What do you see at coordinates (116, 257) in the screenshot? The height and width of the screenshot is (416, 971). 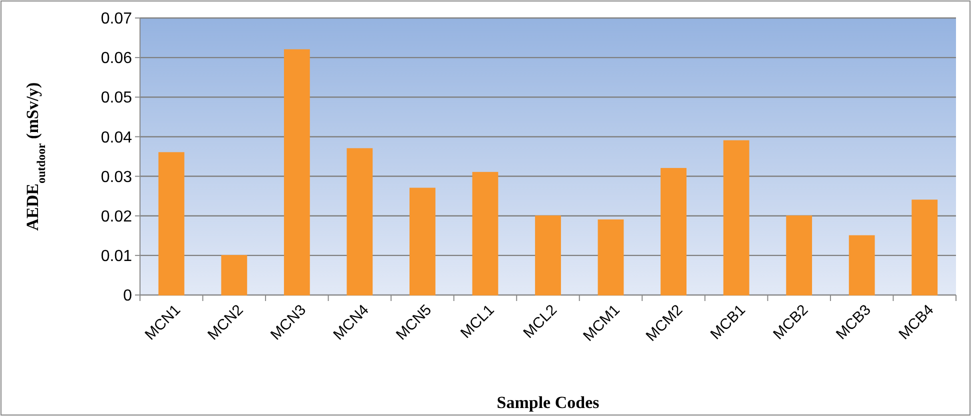 I see `y-tick-label: 0.01` at bounding box center [116, 257].